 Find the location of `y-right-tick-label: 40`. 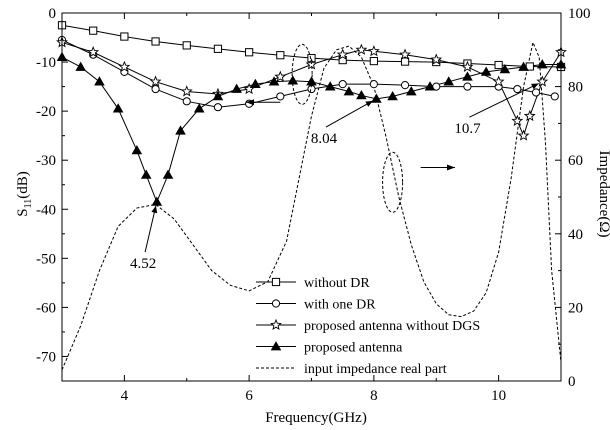

y-right-tick-label: 40 is located at coordinates (575, 235).